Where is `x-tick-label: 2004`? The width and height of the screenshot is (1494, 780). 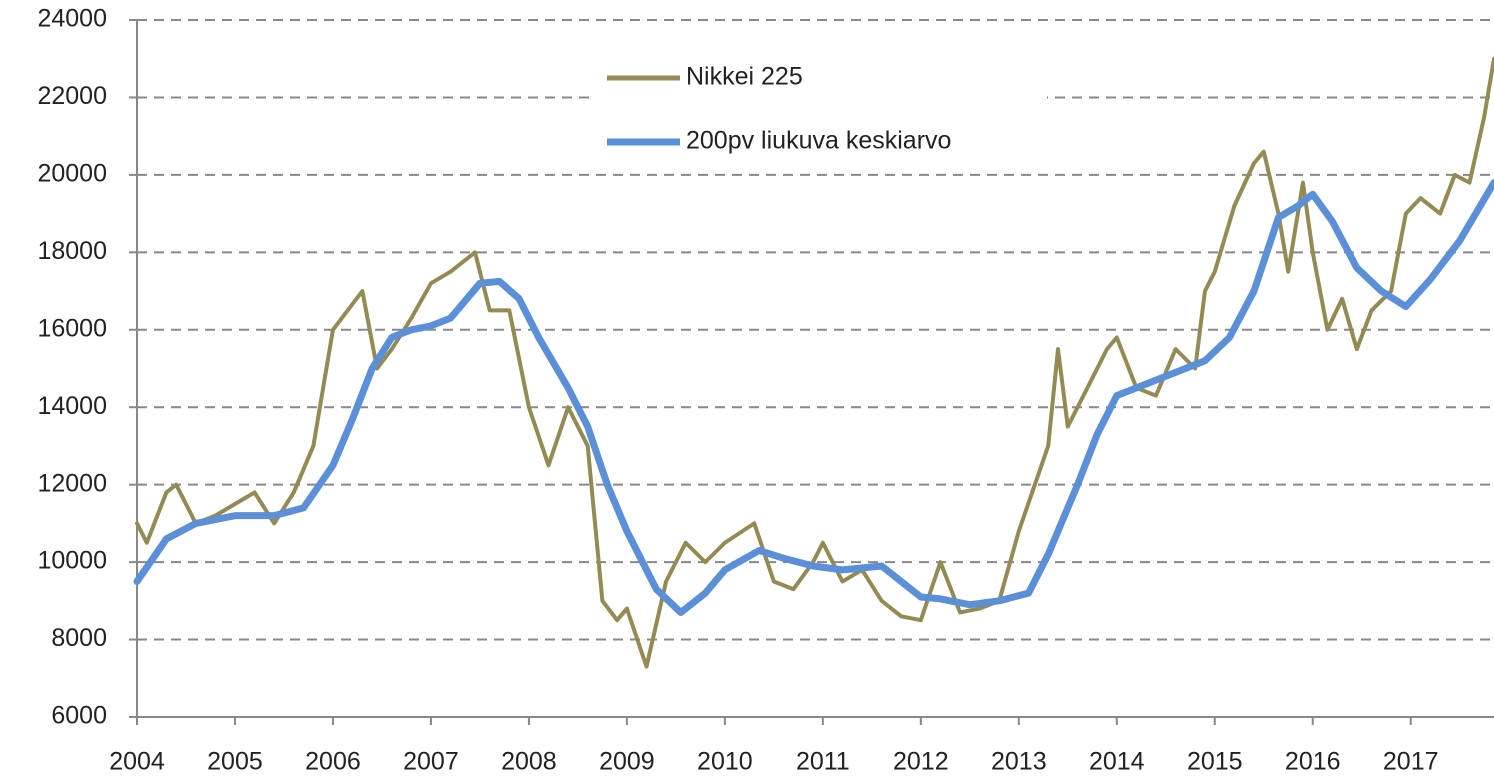
x-tick-label: 2004 is located at coordinates (137, 762).